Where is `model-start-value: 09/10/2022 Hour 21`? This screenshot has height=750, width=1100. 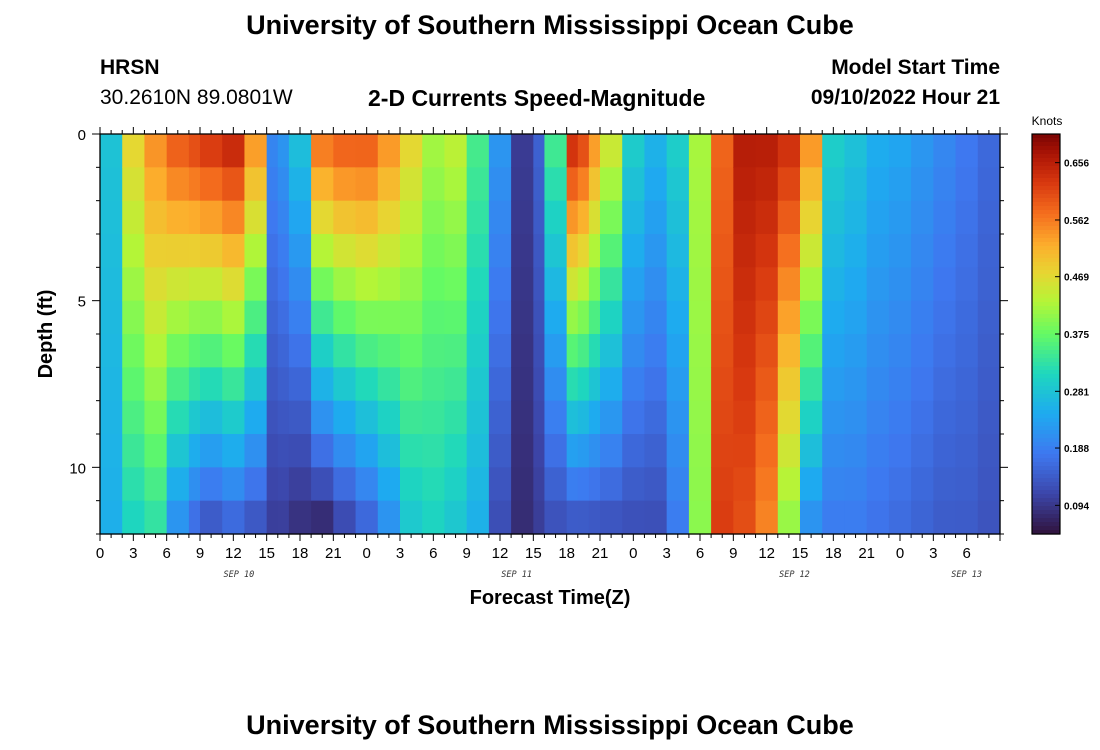 model-start-value: 09/10/2022 Hour 21 is located at coordinates (905, 97).